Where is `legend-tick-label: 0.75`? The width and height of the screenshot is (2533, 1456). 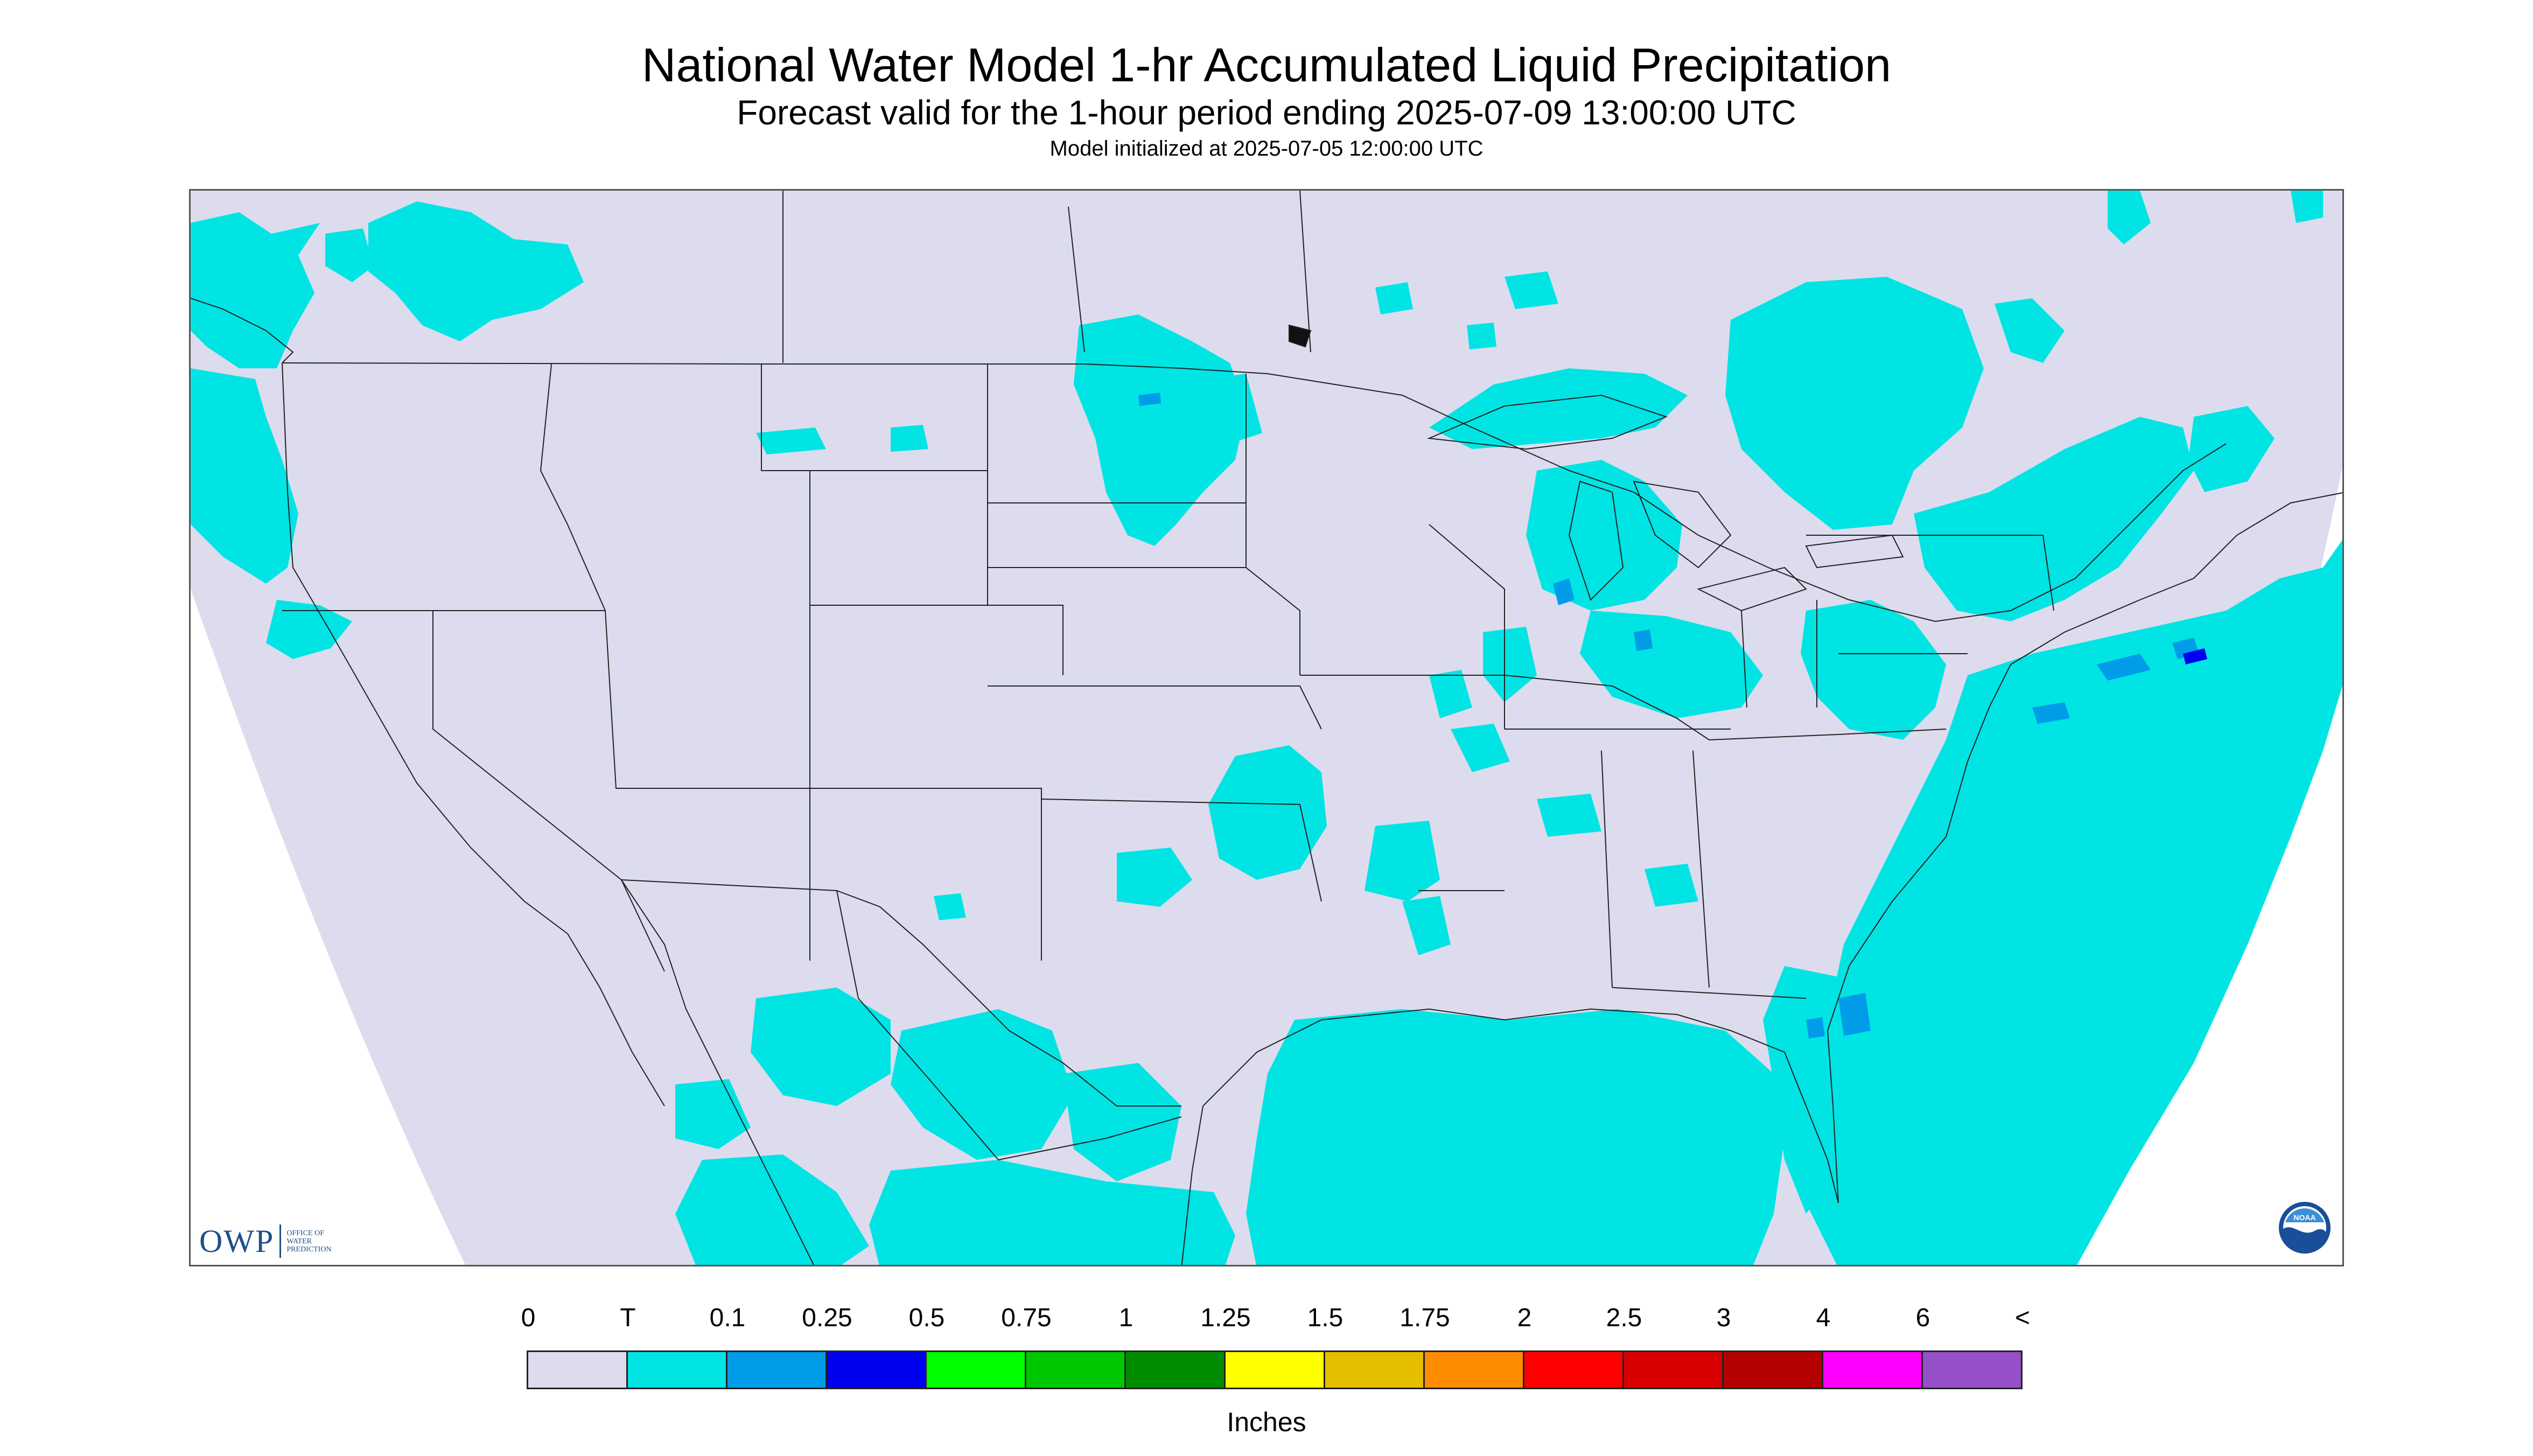 legend-tick-label: 0.75 is located at coordinates (1026, 1318).